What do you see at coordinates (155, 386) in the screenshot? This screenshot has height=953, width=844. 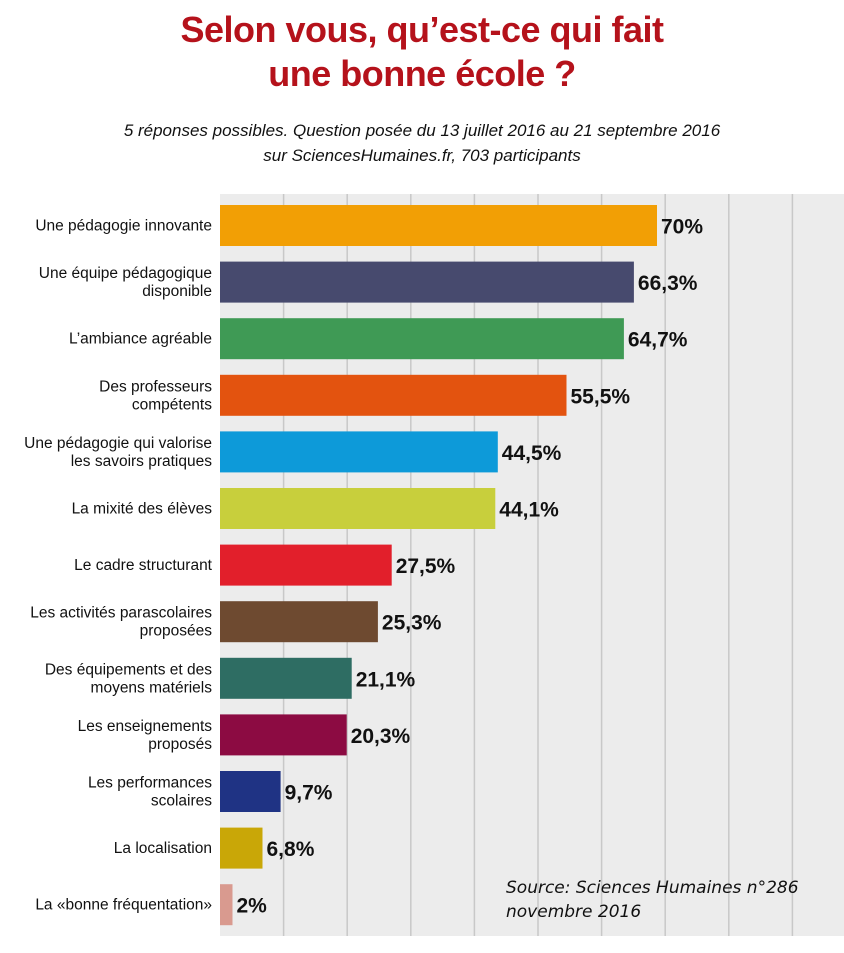 I see `category-label-4-line-1: Des professeurs` at bounding box center [155, 386].